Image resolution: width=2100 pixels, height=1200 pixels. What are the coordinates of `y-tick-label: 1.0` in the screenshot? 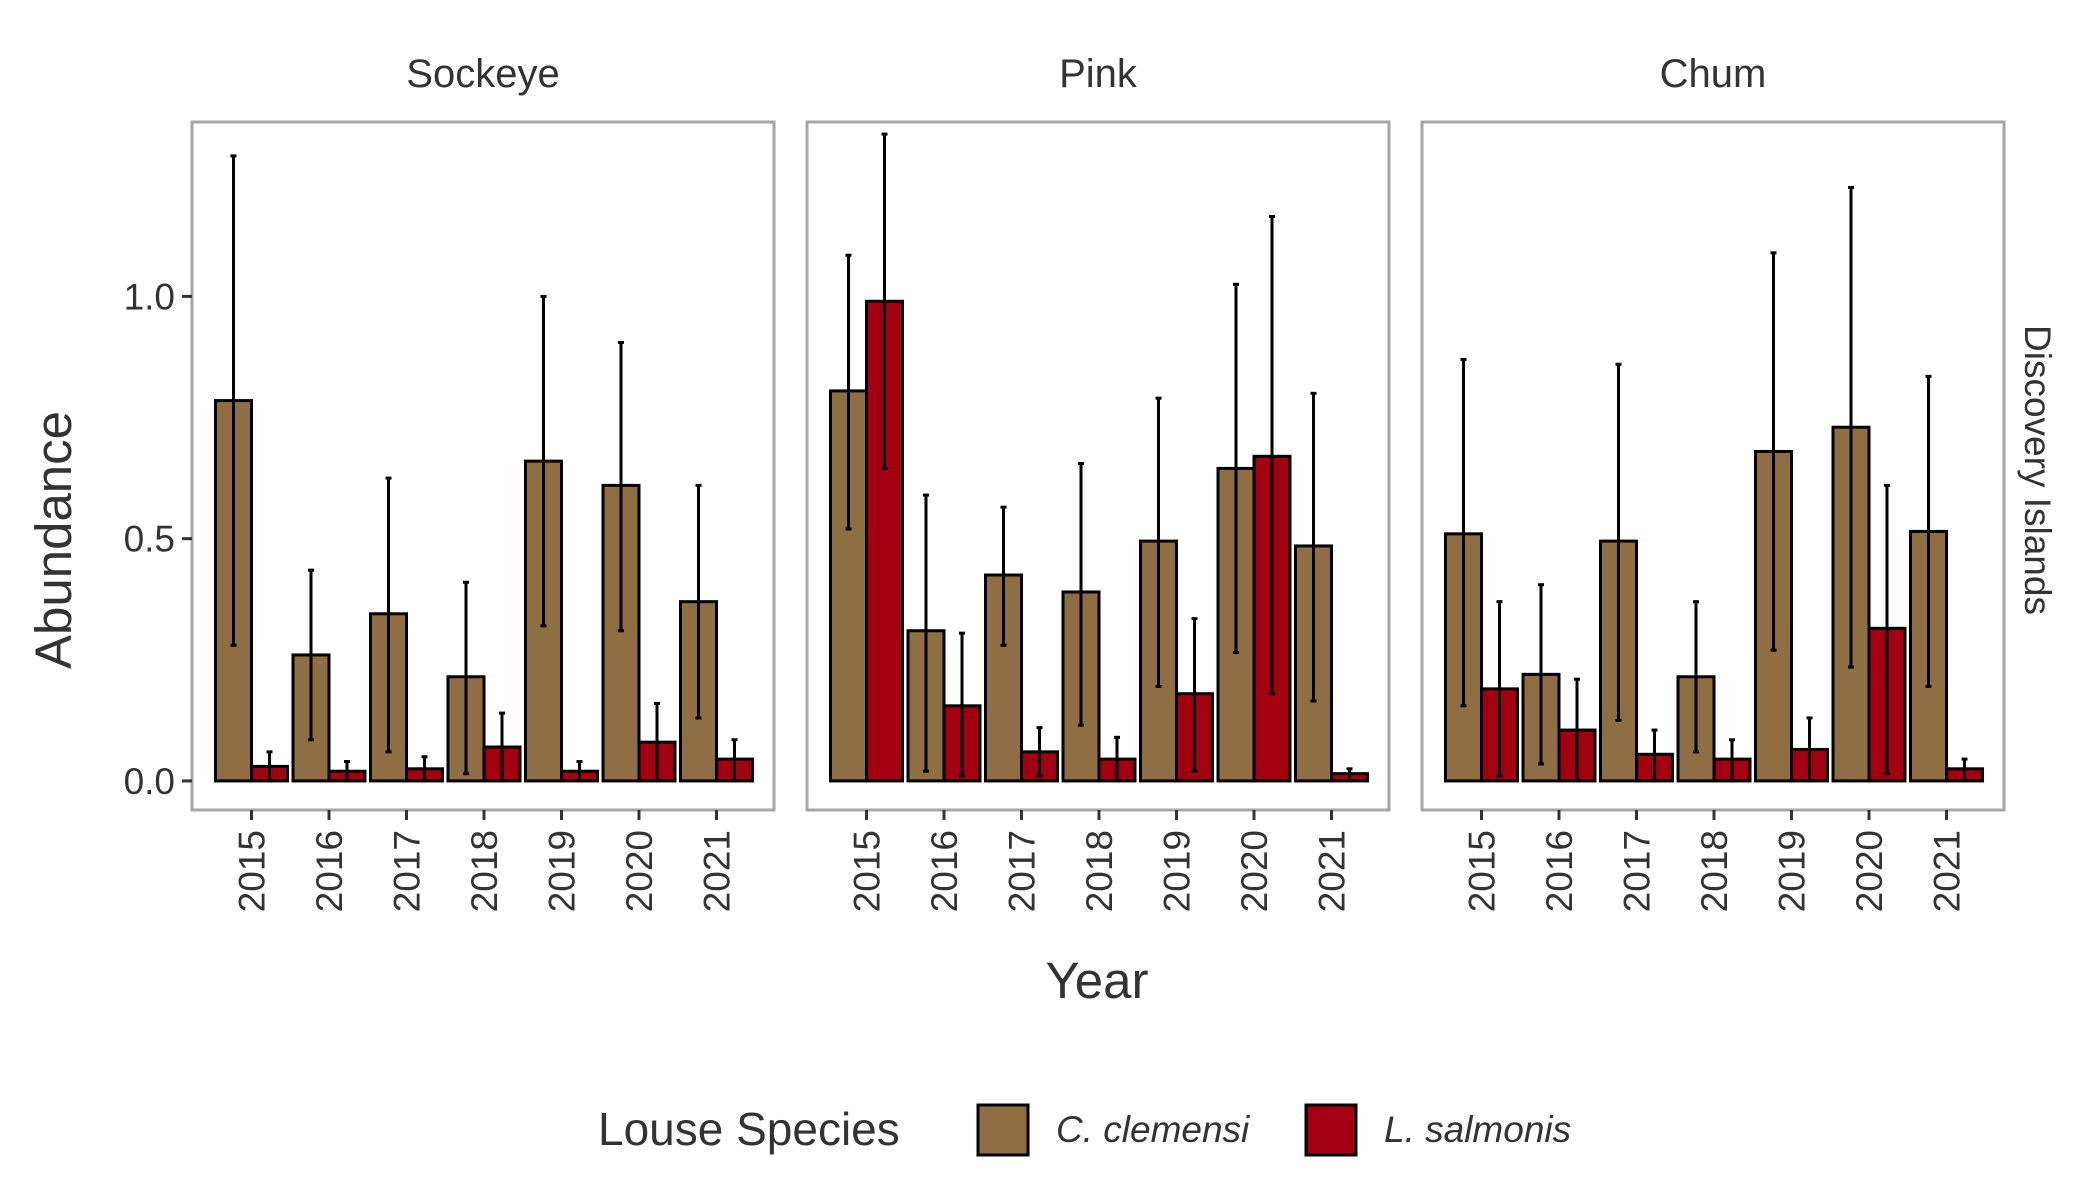 It's located at (149, 296).